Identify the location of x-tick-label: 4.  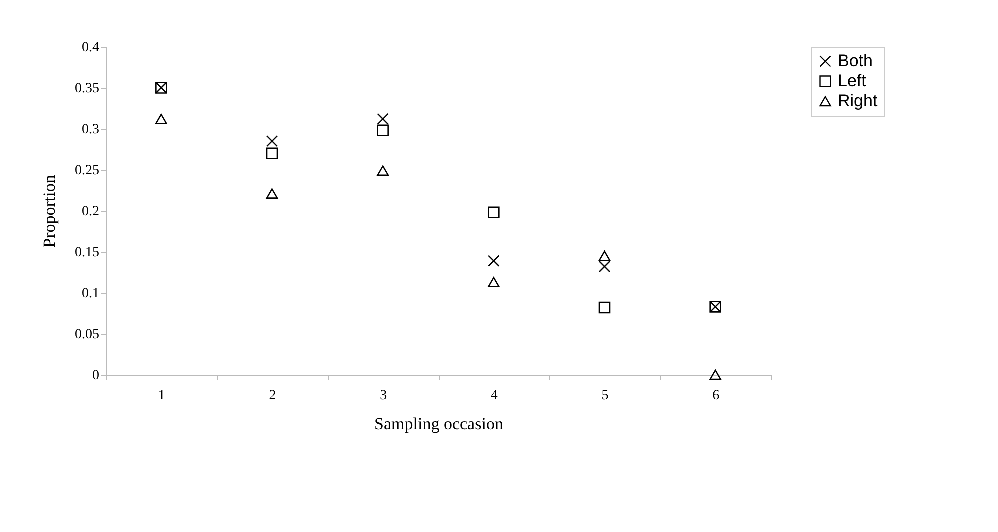
(494, 396).